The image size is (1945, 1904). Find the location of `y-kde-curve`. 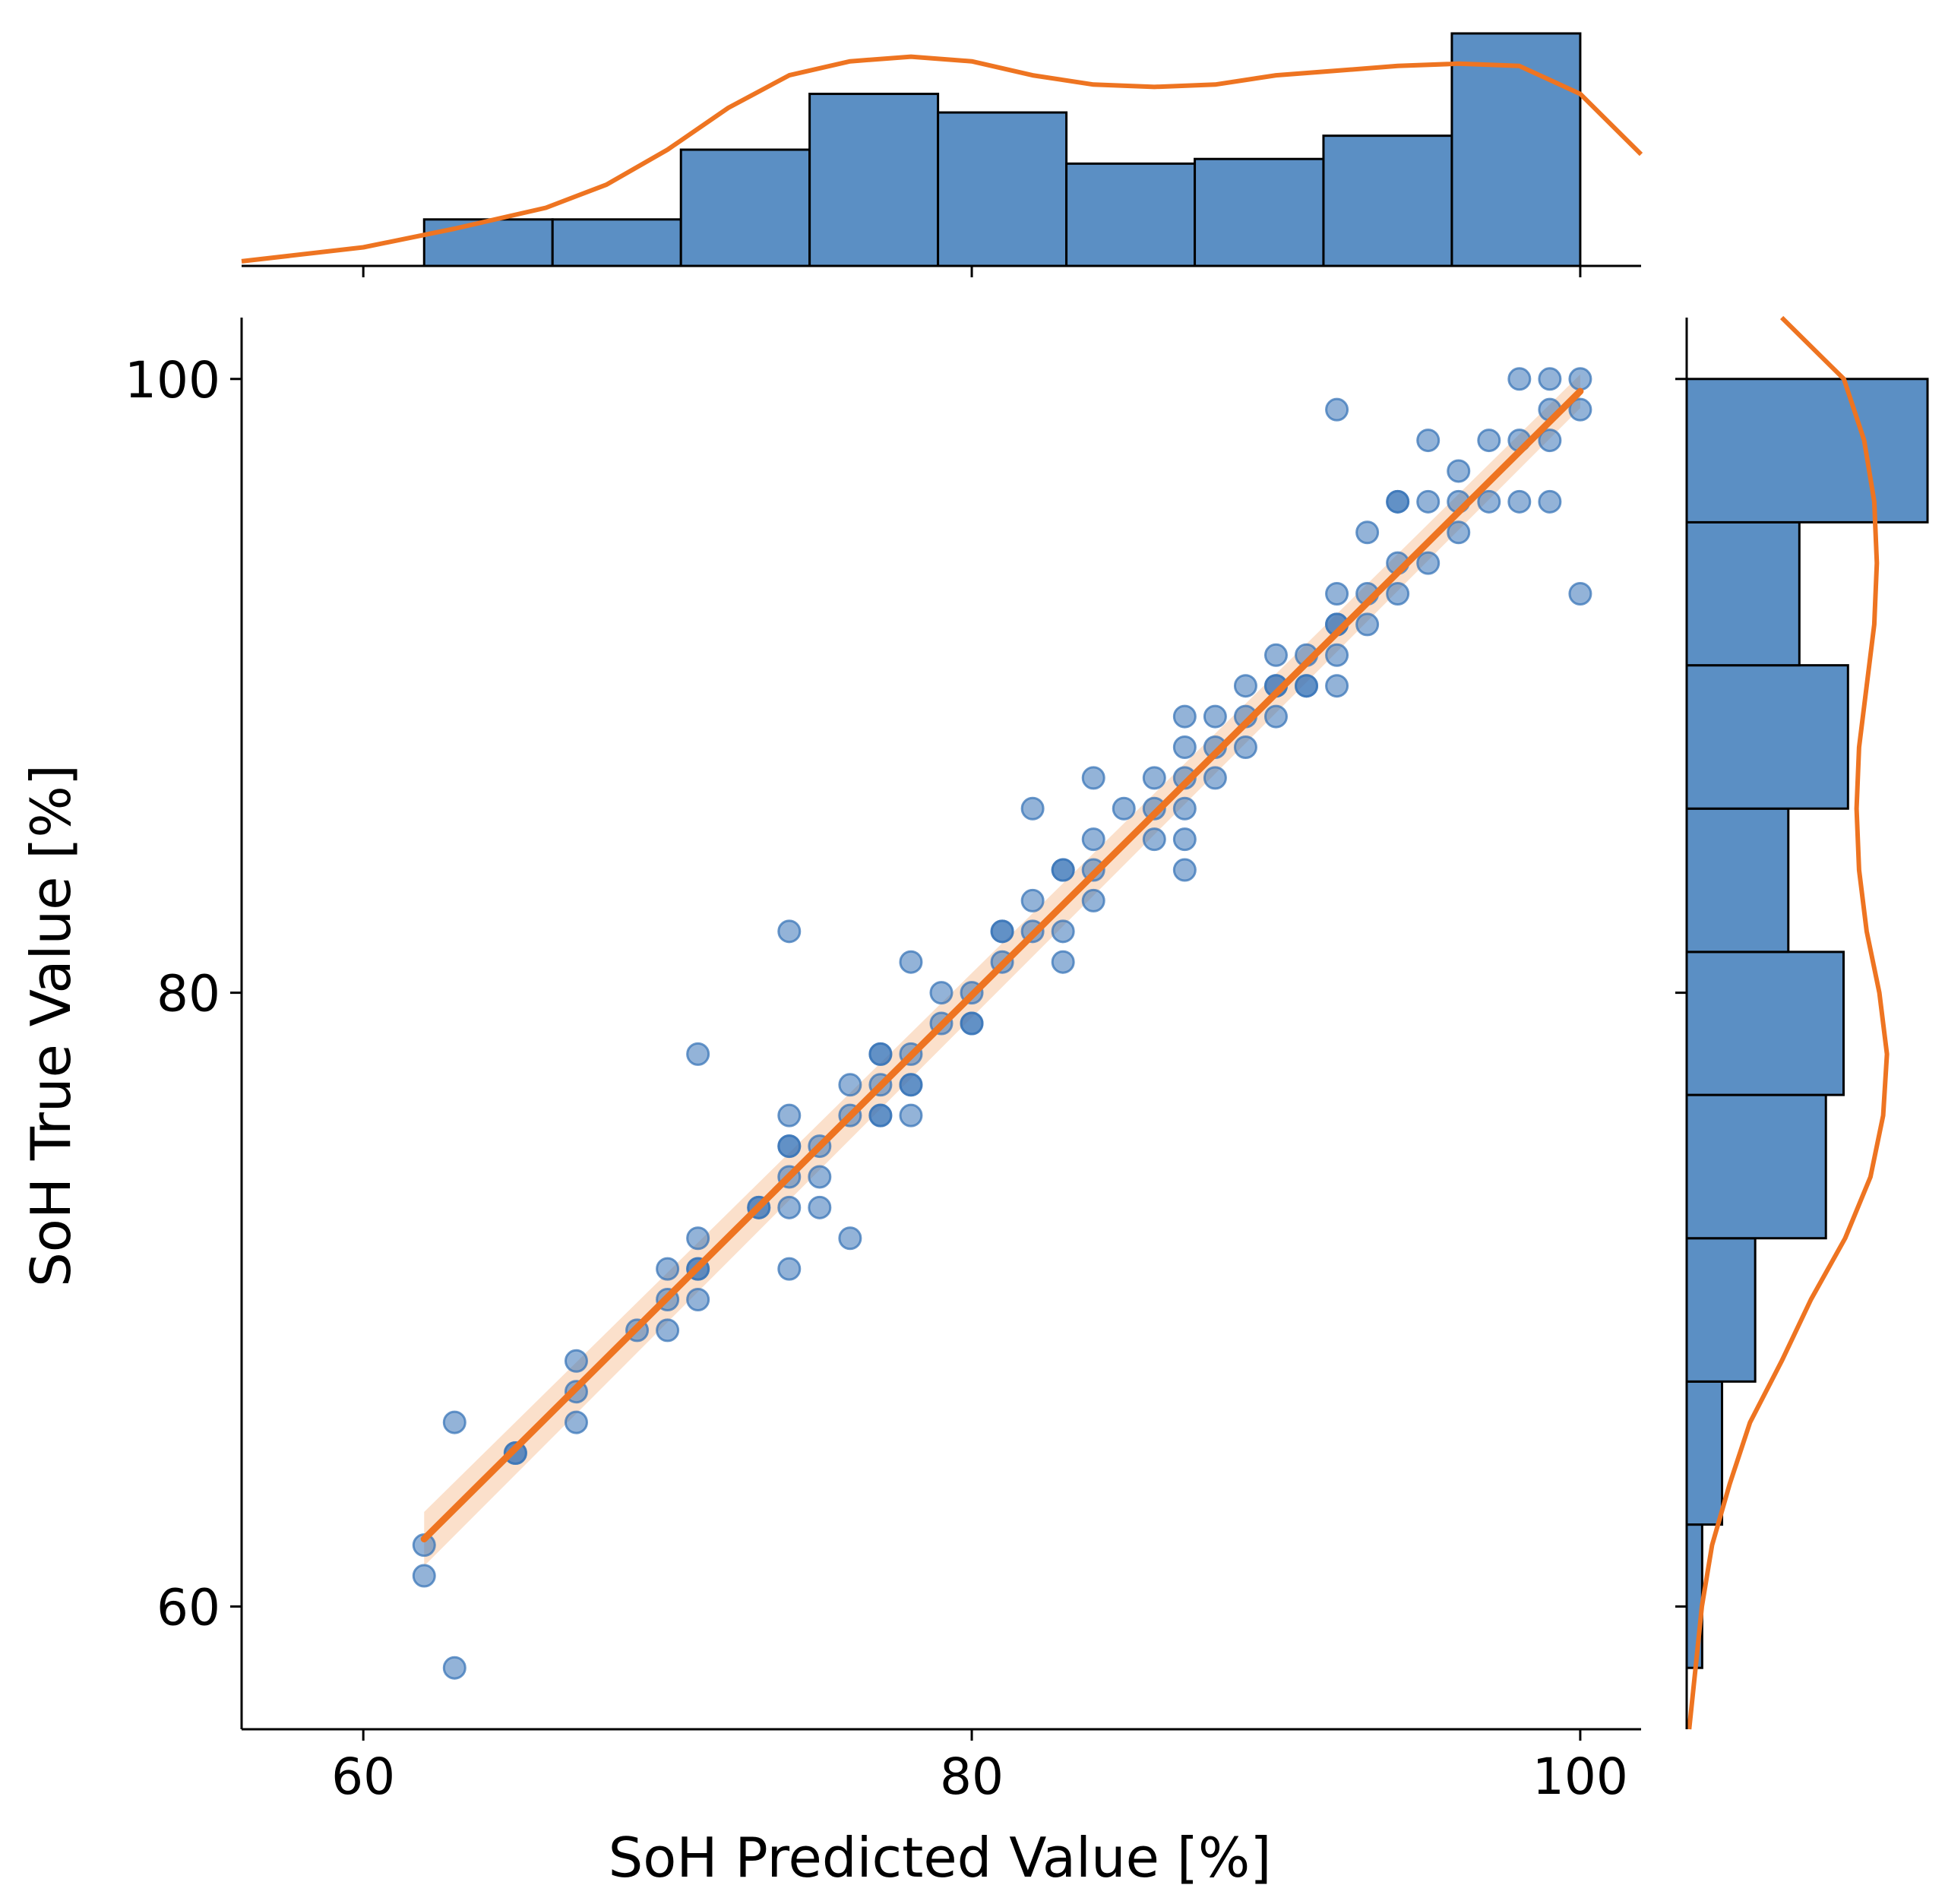

y-kde-curve is located at coordinates (1788, 1022).